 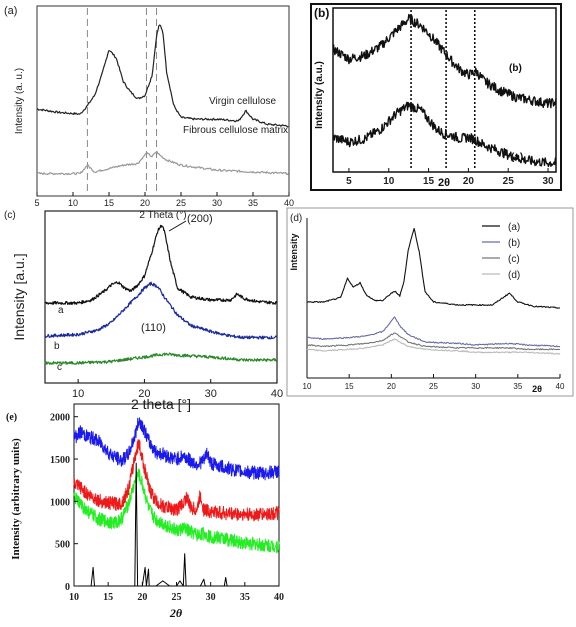 I want to click on panel-d-xtick-label: 25, so click(x=433, y=386).